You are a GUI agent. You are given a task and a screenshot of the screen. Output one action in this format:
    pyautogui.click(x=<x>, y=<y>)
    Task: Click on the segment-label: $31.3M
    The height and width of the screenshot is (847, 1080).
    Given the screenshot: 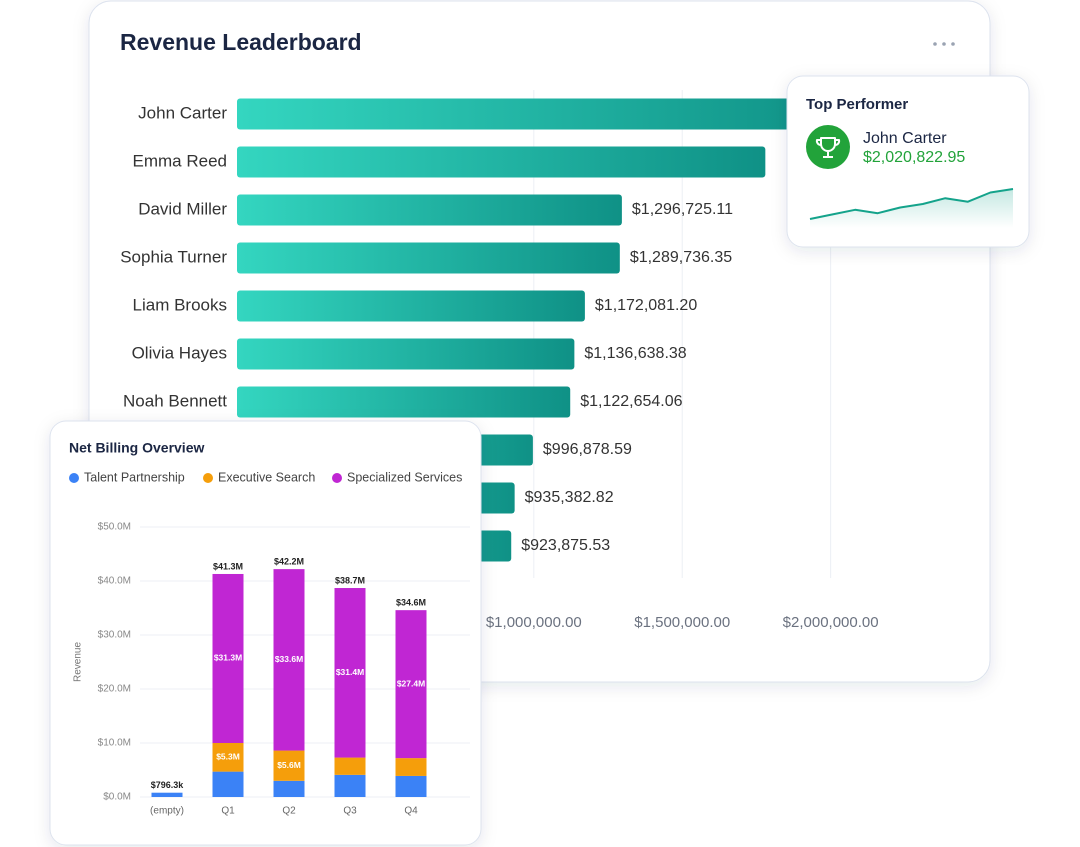 What is the action you would take?
    pyautogui.click(x=228, y=658)
    